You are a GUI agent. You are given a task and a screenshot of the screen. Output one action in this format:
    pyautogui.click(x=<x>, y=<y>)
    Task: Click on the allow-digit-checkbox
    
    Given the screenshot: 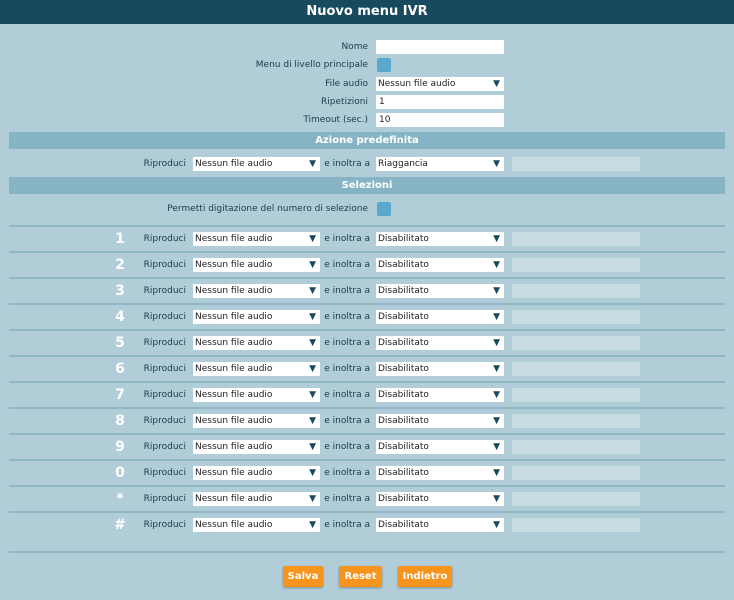 What is the action you would take?
    pyautogui.click(x=384, y=209)
    